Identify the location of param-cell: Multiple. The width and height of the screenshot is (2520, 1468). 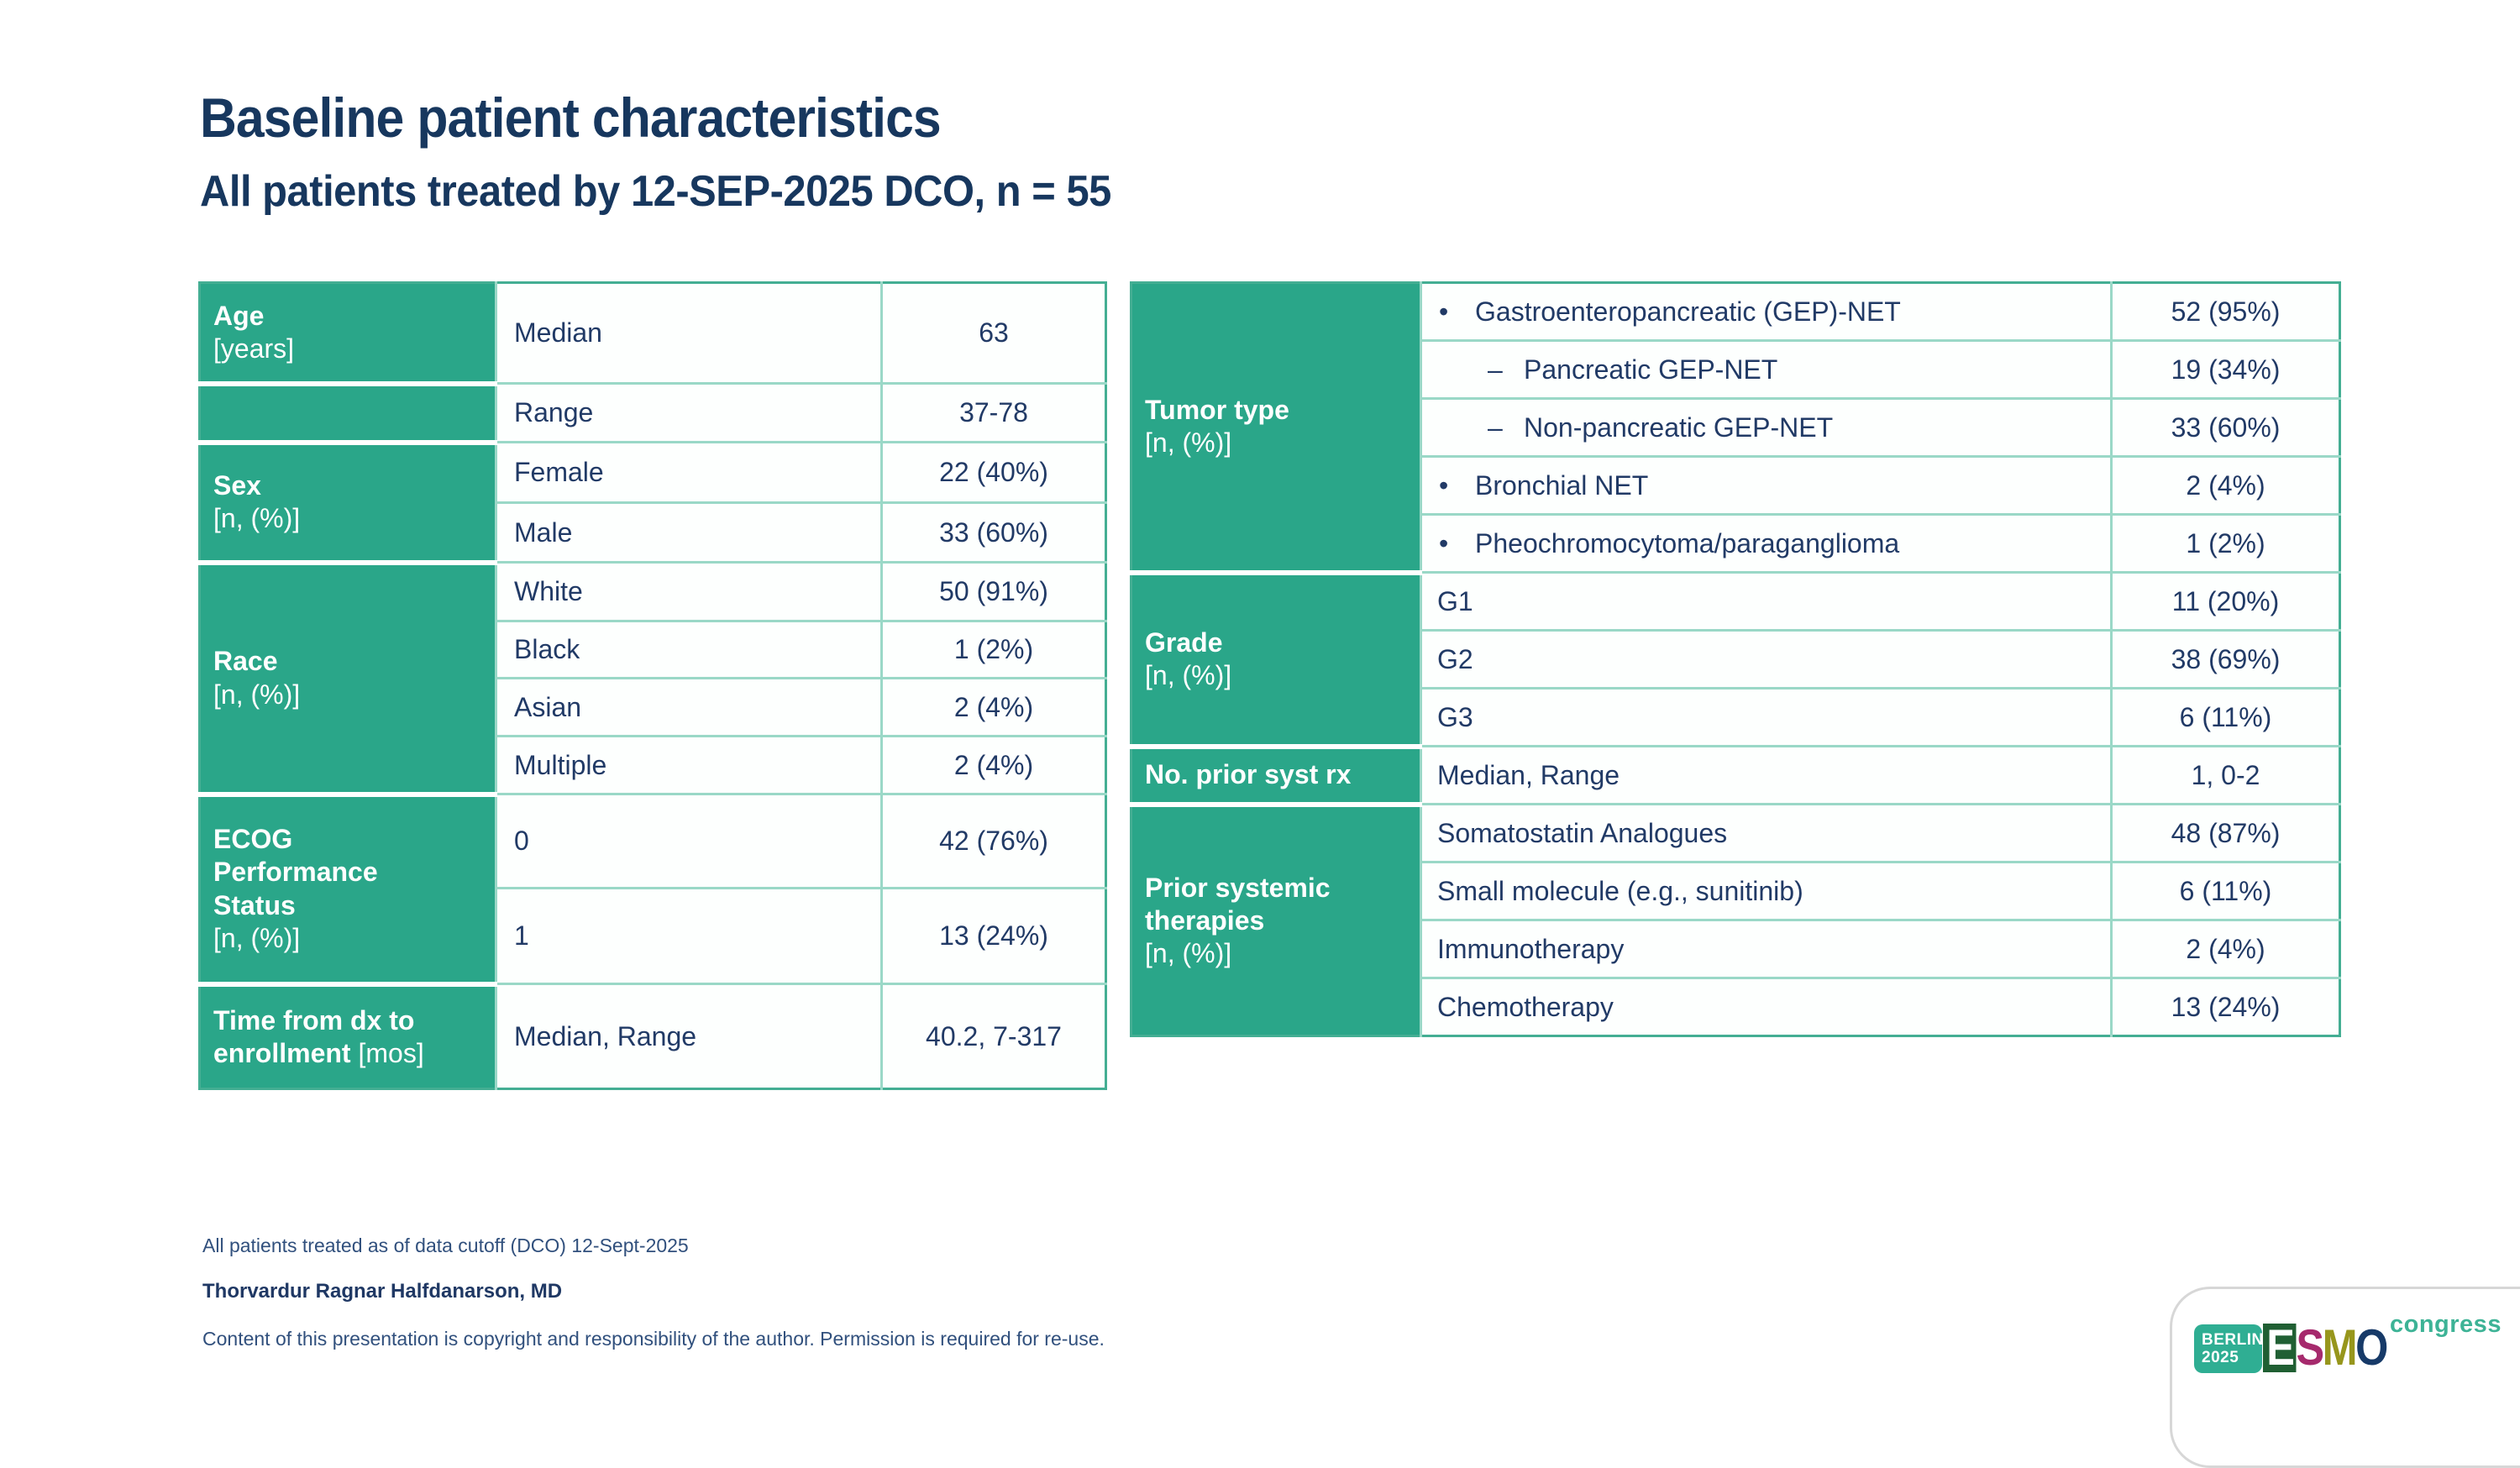
(688, 764).